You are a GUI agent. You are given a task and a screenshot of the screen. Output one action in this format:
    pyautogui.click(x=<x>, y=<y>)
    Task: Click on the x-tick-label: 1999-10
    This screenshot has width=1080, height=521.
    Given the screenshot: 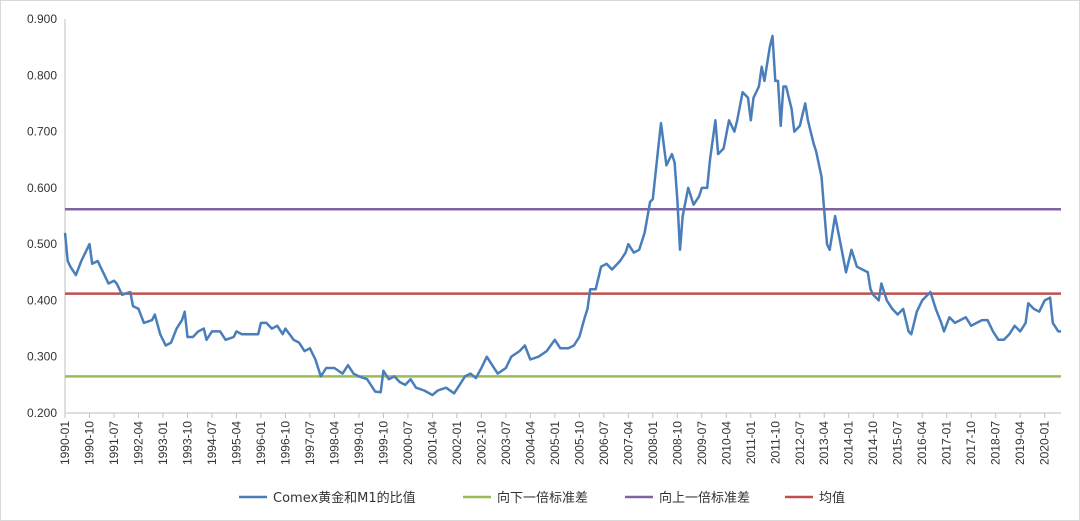 What is the action you would take?
    pyautogui.click(x=383, y=443)
    